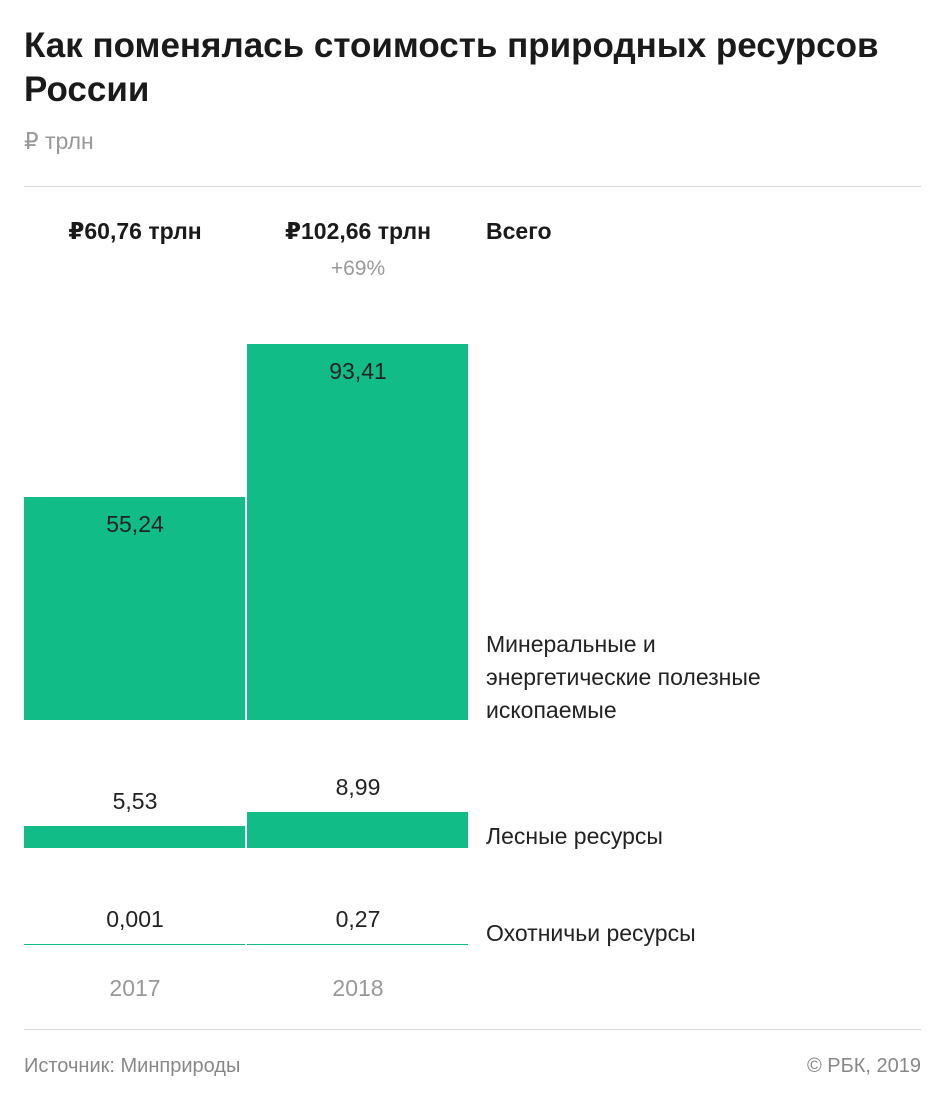 This screenshot has width=945, height=1111. Describe the element at coordinates (358, 370) in the screenshot. I see `data-label-minerals-2018: 93,41` at that location.